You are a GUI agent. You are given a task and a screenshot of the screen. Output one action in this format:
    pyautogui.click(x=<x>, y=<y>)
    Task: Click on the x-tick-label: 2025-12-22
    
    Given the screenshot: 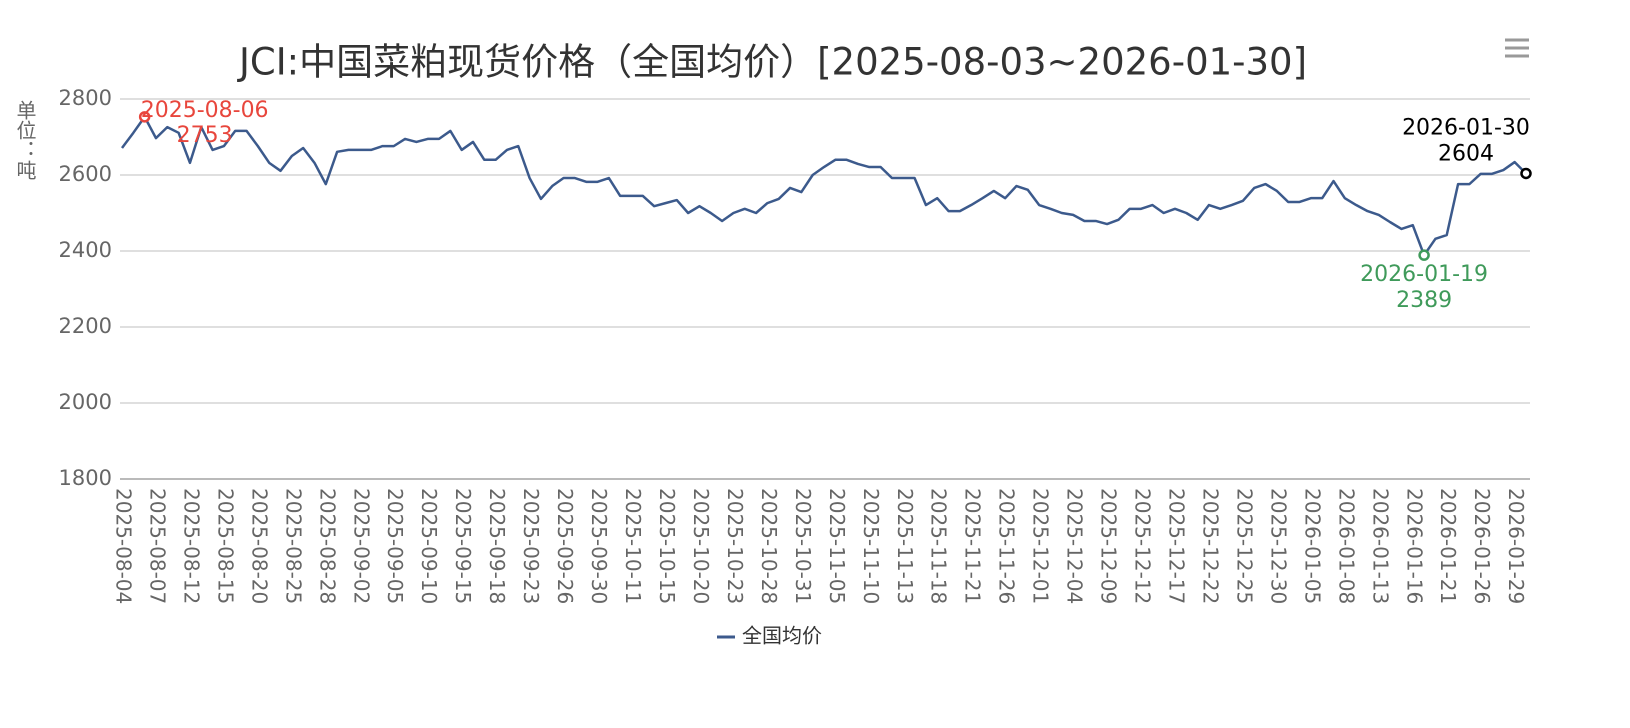 What is the action you would take?
    pyautogui.click(x=1210, y=546)
    